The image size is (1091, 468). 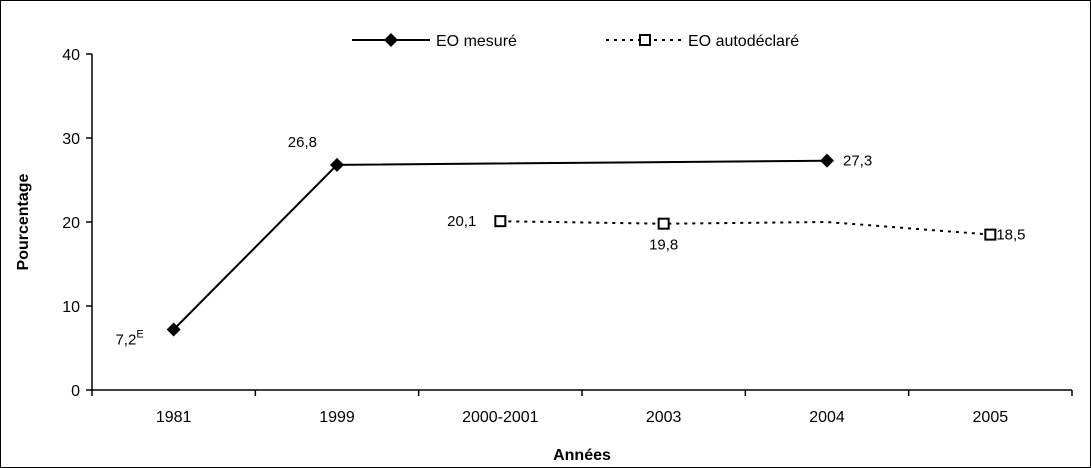 I want to click on data-label: 27,3, so click(x=857, y=161).